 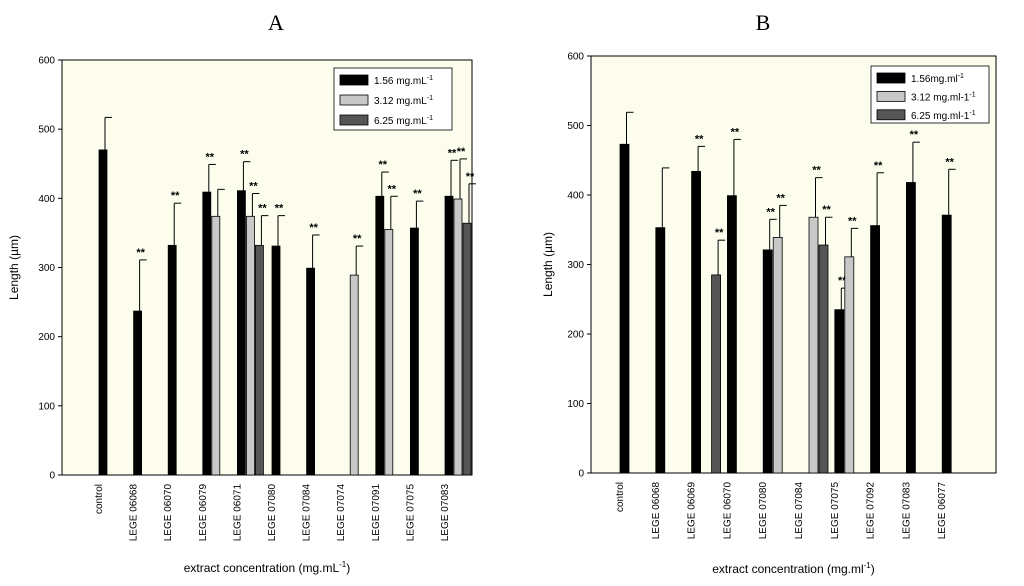 What do you see at coordinates (906, 511) in the screenshot?
I see `category-label: LEGE 07083` at bounding box center [906, 511].